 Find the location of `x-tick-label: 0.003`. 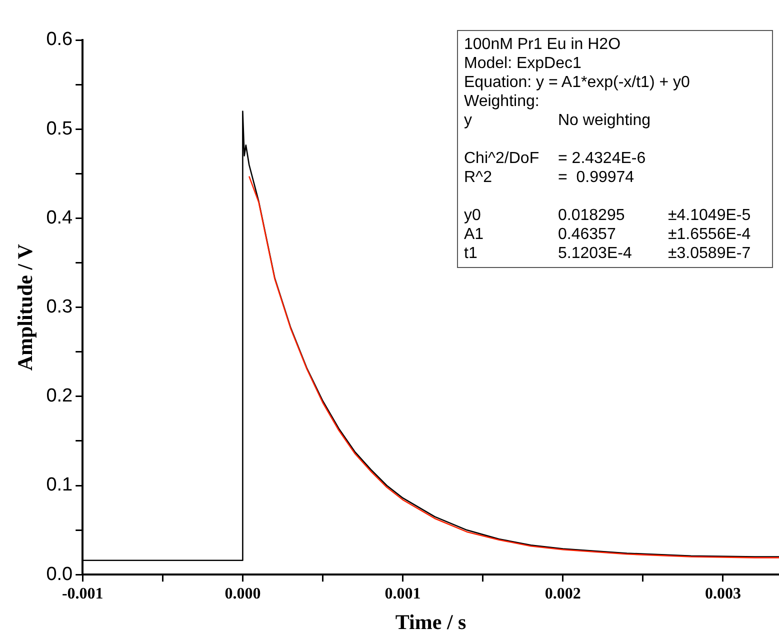

x-tick-label: 0.003 is located at coordinates (722, 593).